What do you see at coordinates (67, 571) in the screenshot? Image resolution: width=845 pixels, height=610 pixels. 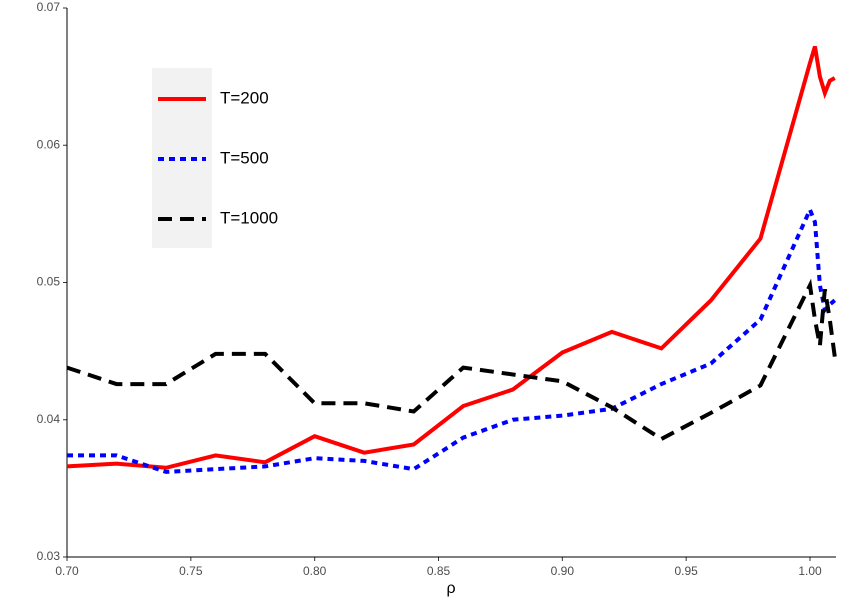 I see `x-tick-label: 0.70` at bounding box center [67, 571].